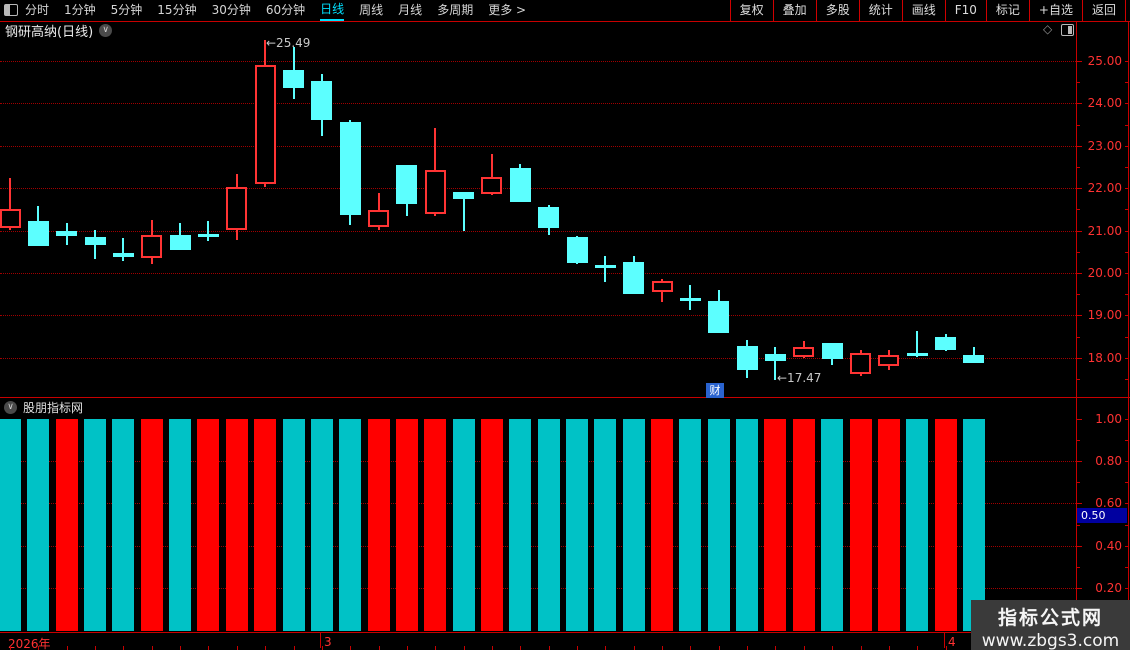  Describe the element at coordinates (799, 378) in the screenshot. I see `low-annotation: ←17.47` at that location.